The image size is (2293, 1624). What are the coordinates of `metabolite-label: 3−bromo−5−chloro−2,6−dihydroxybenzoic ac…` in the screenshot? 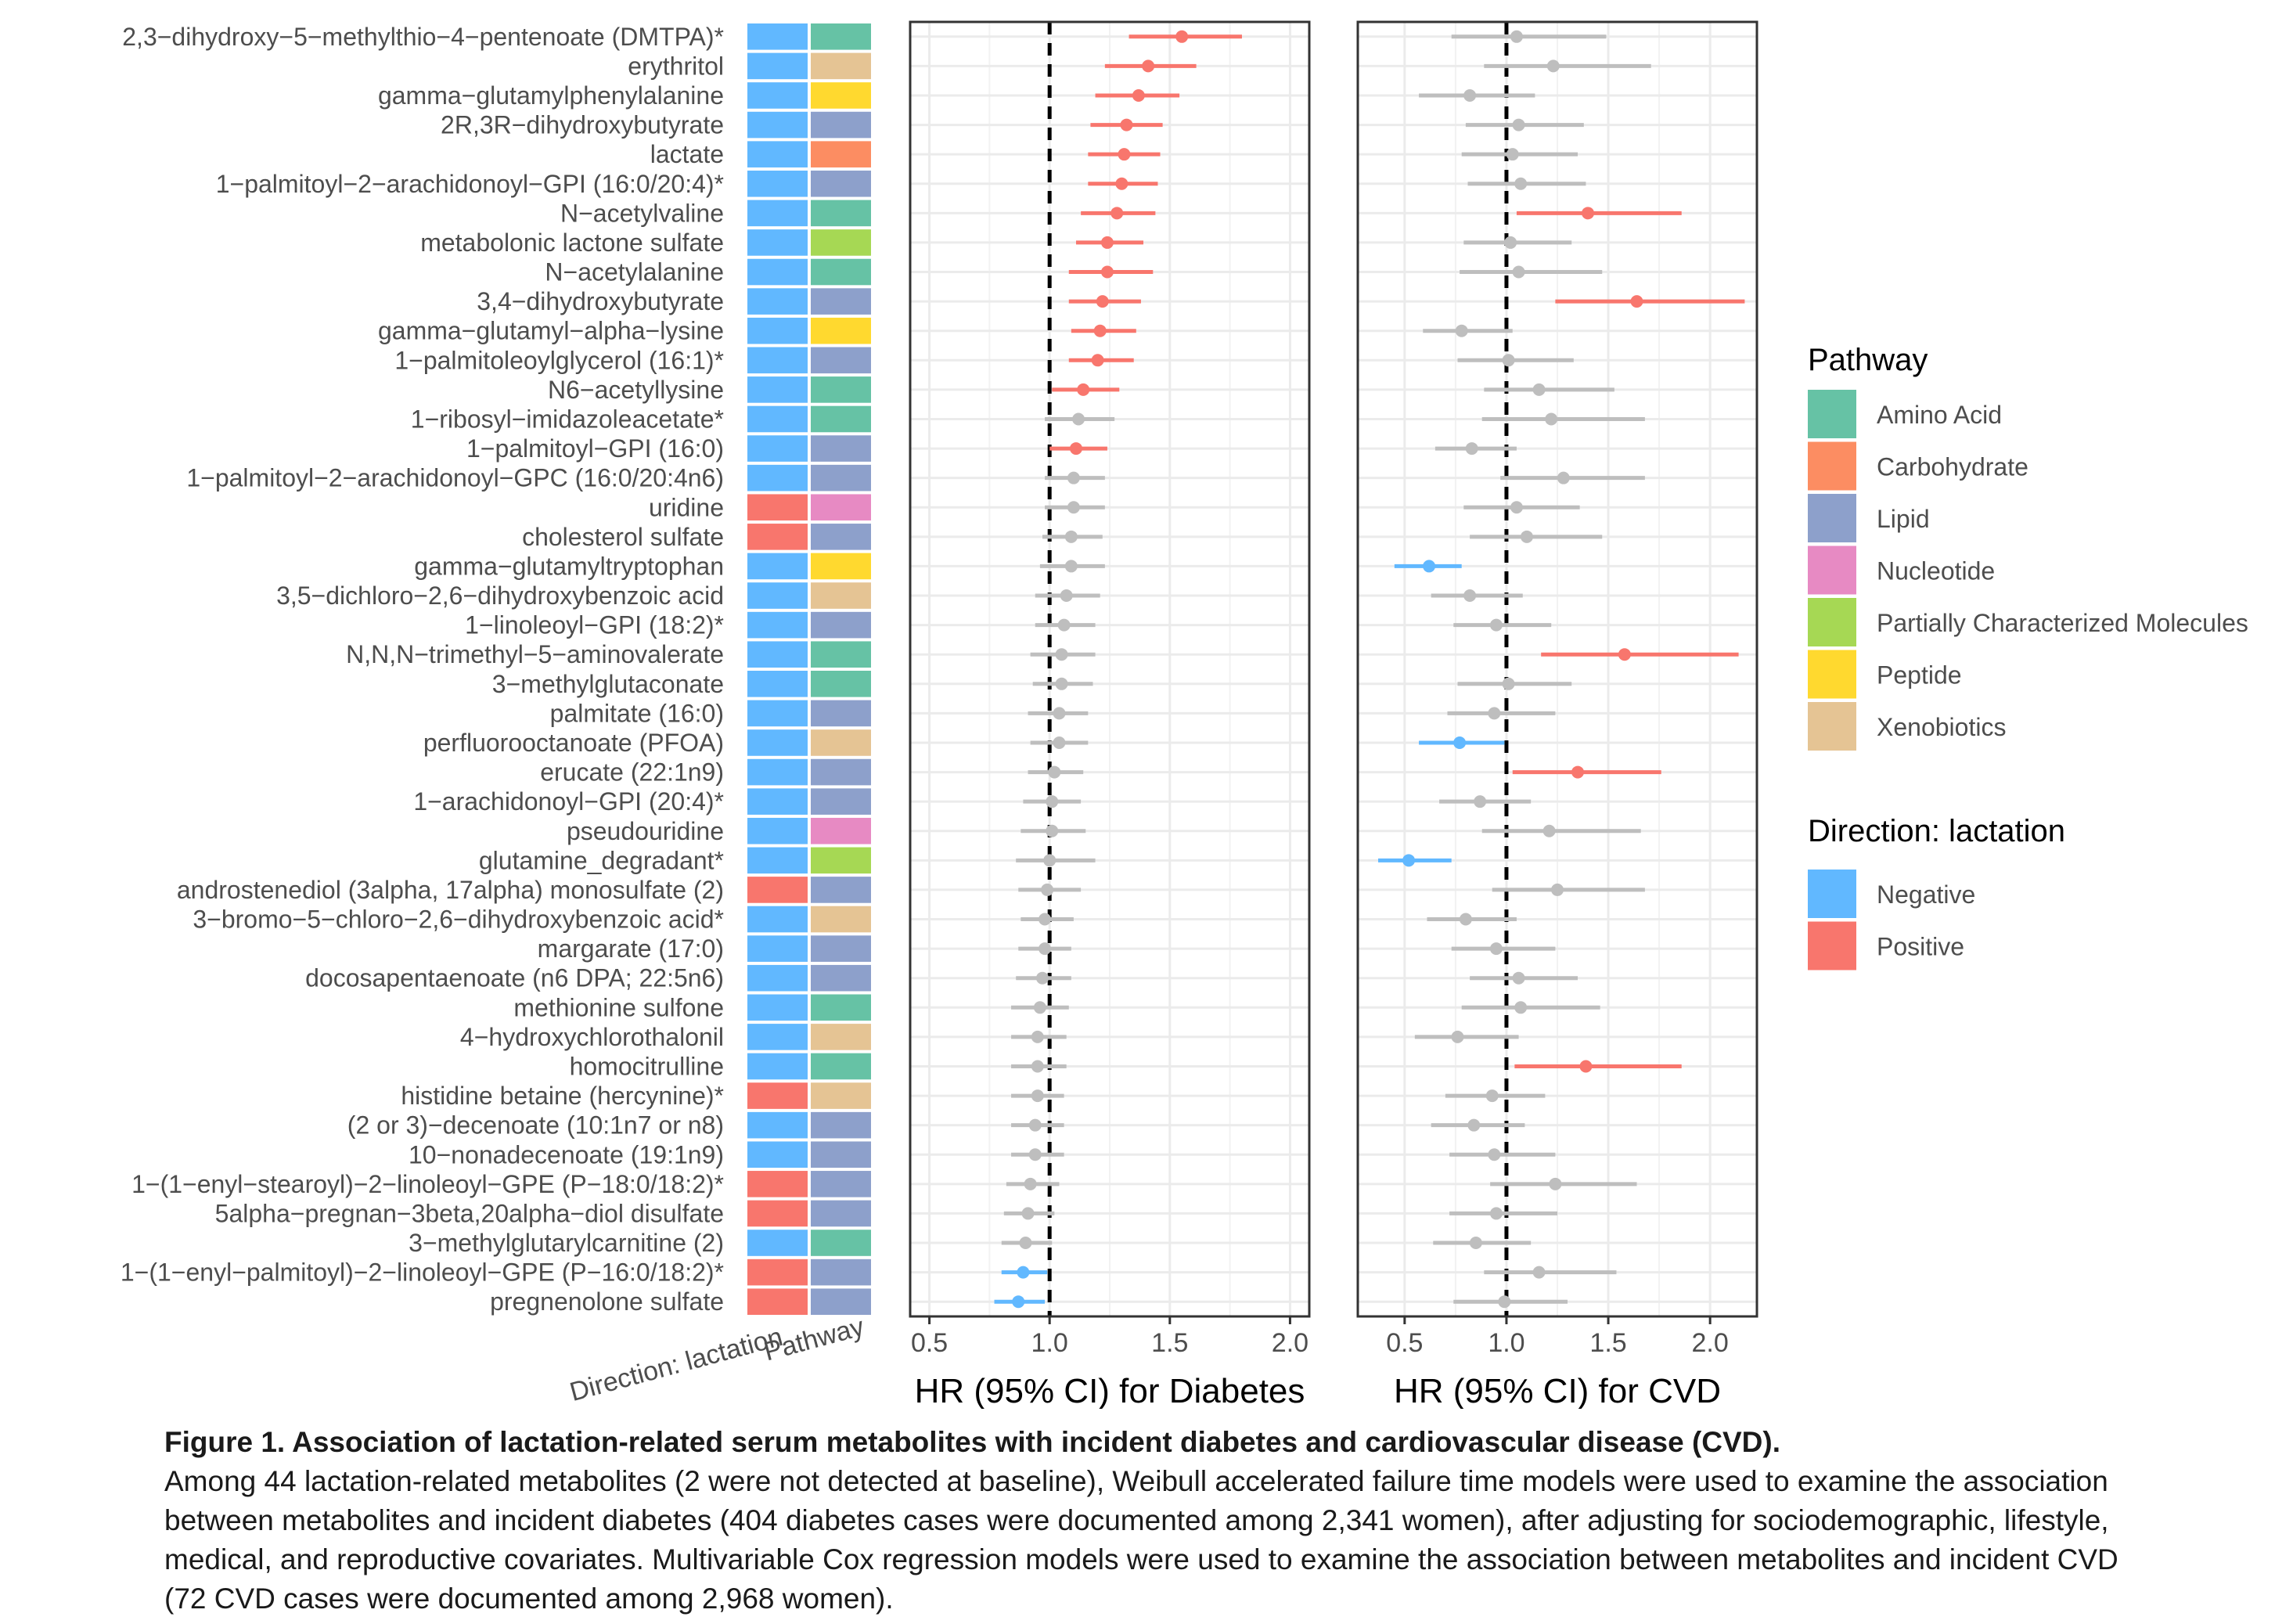 It's located at (458, 920).